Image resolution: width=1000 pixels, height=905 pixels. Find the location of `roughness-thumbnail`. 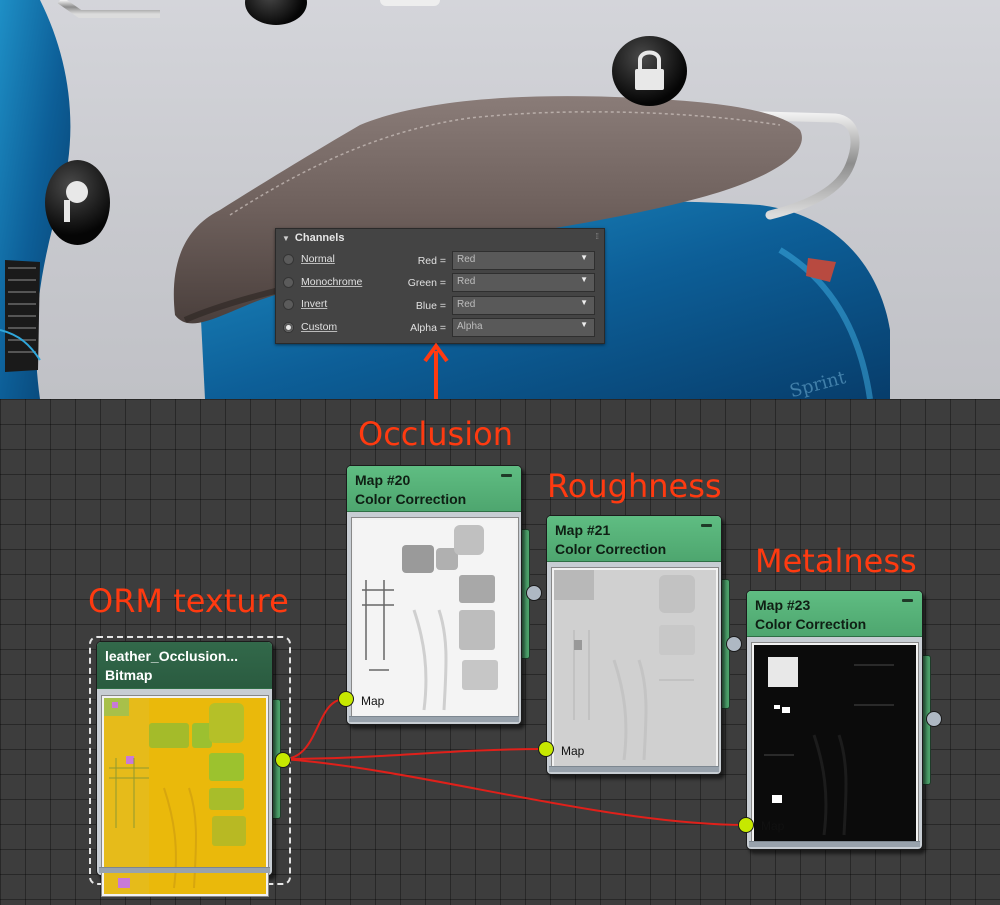

roughness-thumbnail is located at coordinates (635, 668).